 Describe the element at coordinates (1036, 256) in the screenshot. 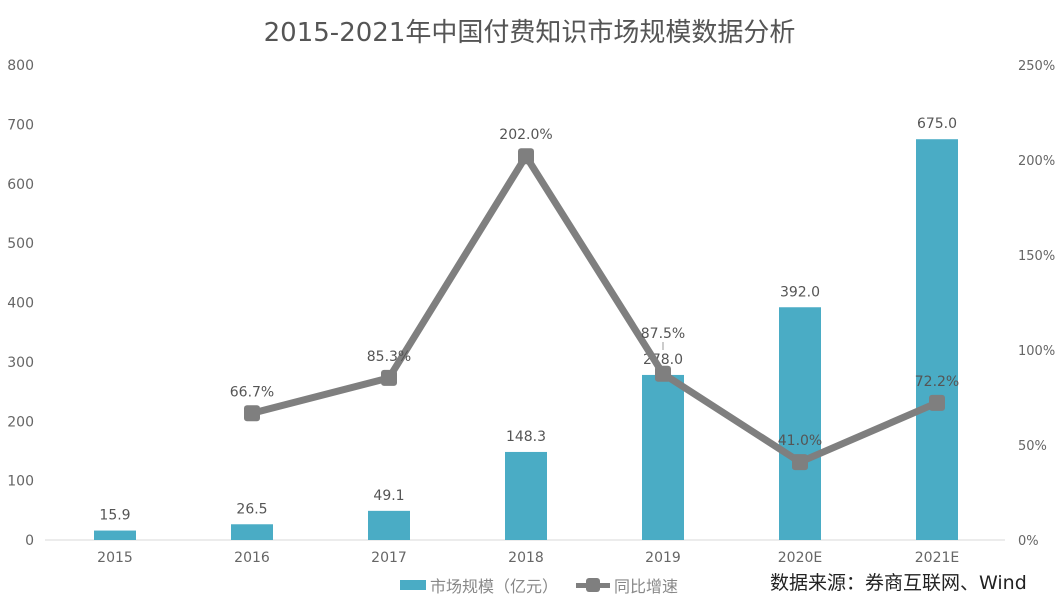

I see `right-tick-label: 150%` at that location.